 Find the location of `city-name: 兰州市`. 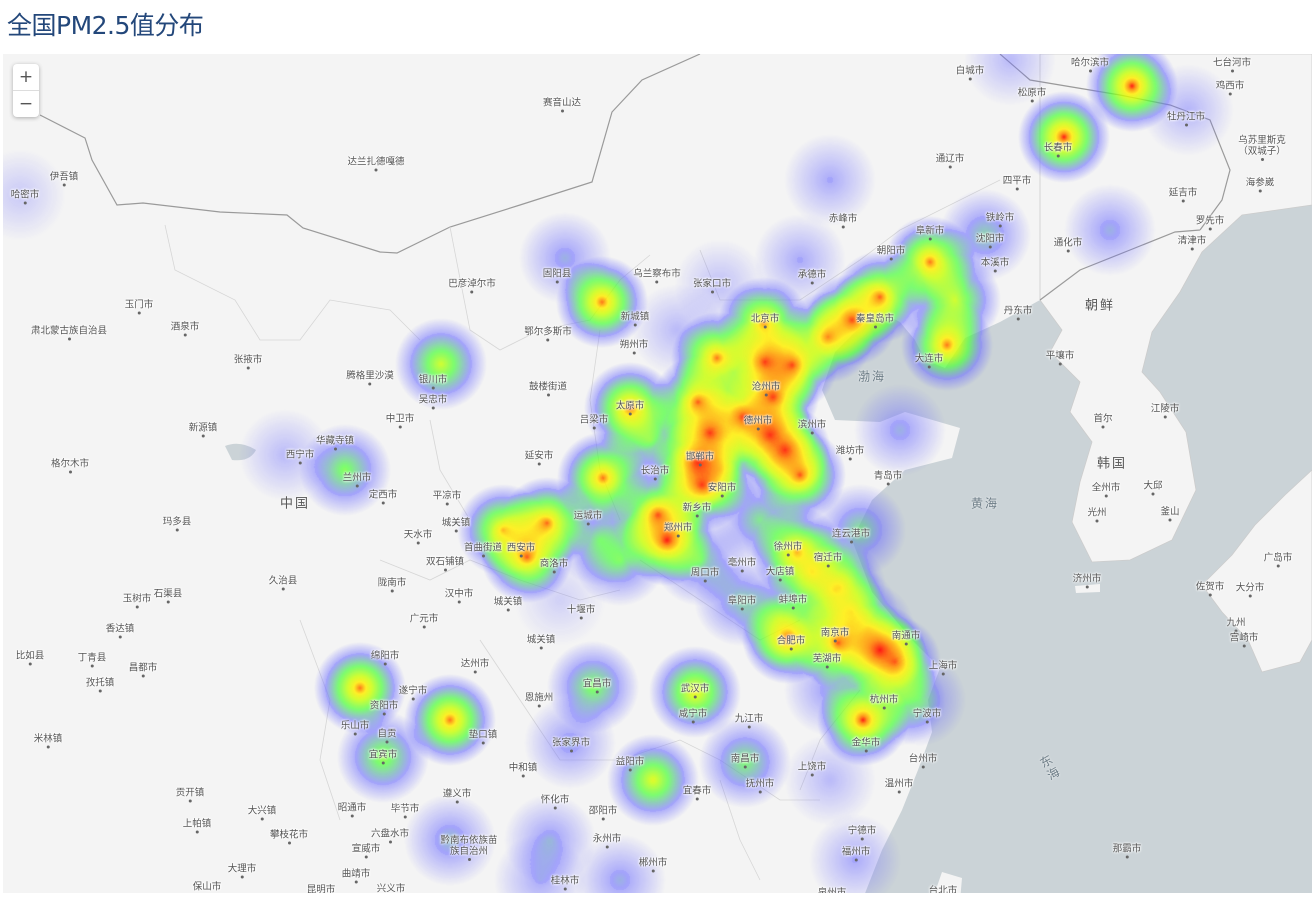

city-name: 兰州市 is located at coordinates (357, 478).